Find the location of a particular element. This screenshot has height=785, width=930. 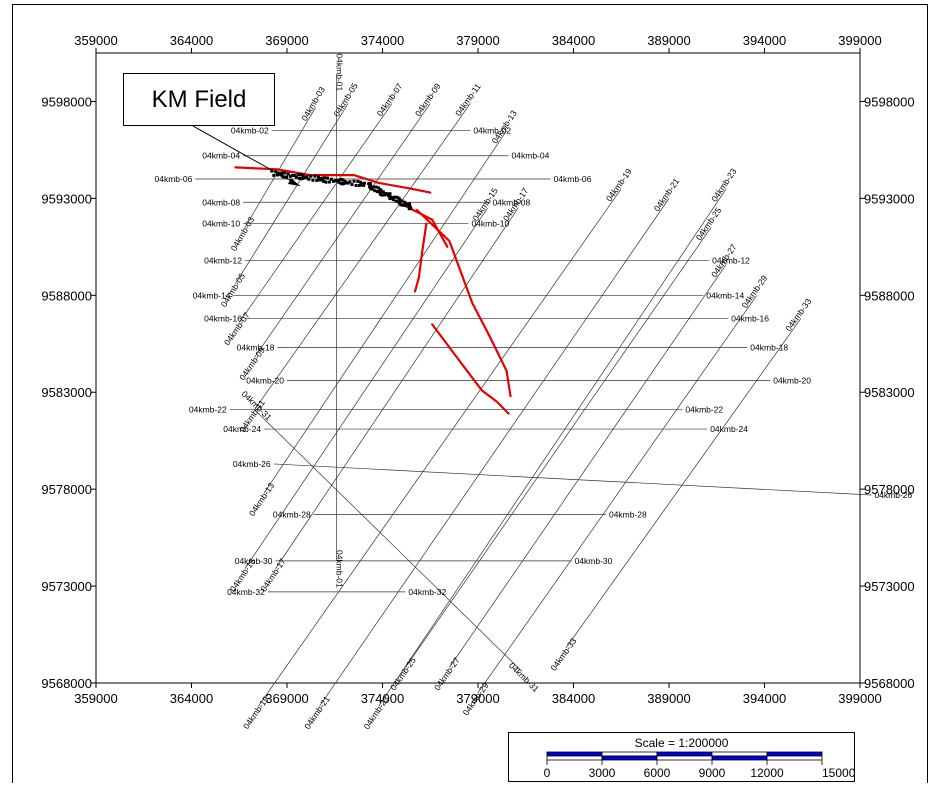

line-label: 04kmb-32 is located at coordinates (246, 592).